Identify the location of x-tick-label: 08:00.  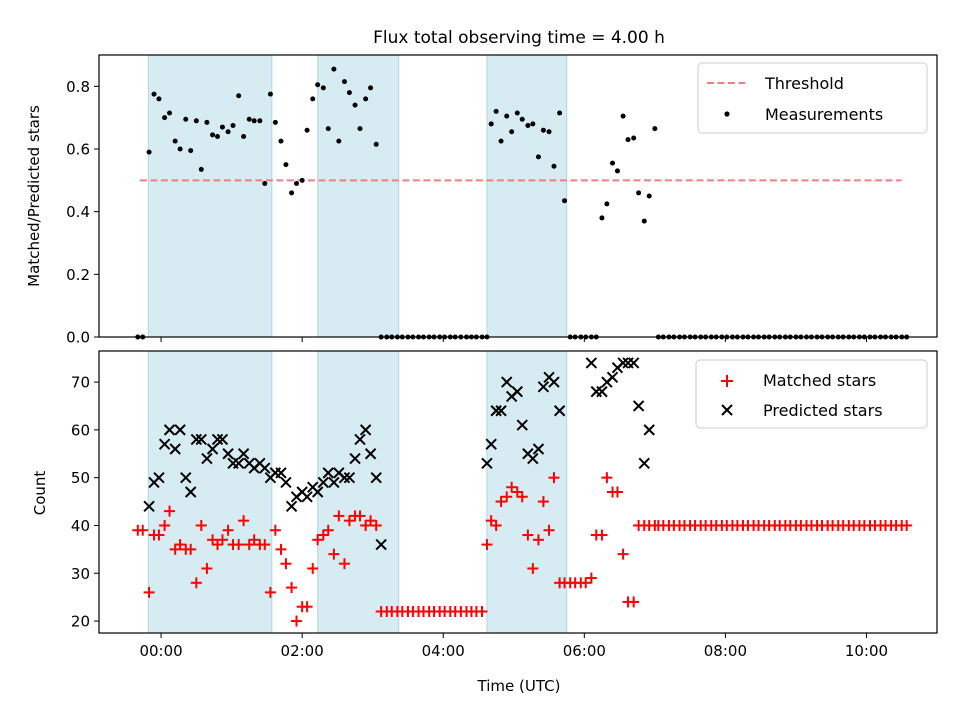
(725, 651).